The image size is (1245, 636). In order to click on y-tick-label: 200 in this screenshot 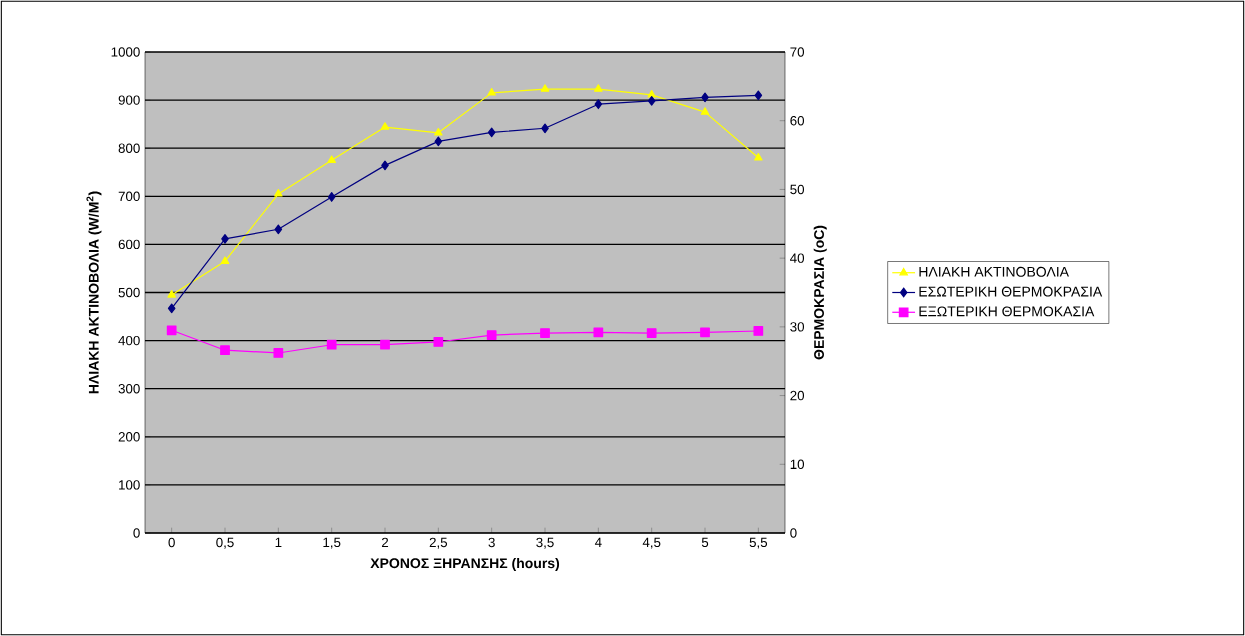, I will do `click(129, 437)`.